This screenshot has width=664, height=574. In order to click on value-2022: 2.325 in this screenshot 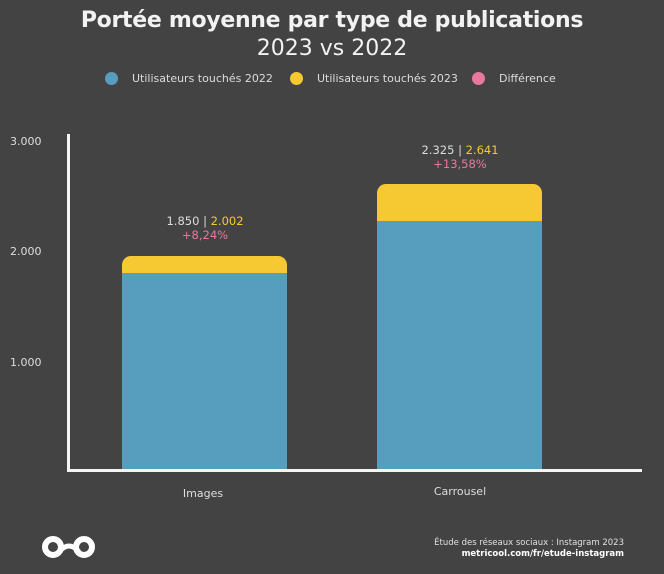, I will do `click(438, 150)`.